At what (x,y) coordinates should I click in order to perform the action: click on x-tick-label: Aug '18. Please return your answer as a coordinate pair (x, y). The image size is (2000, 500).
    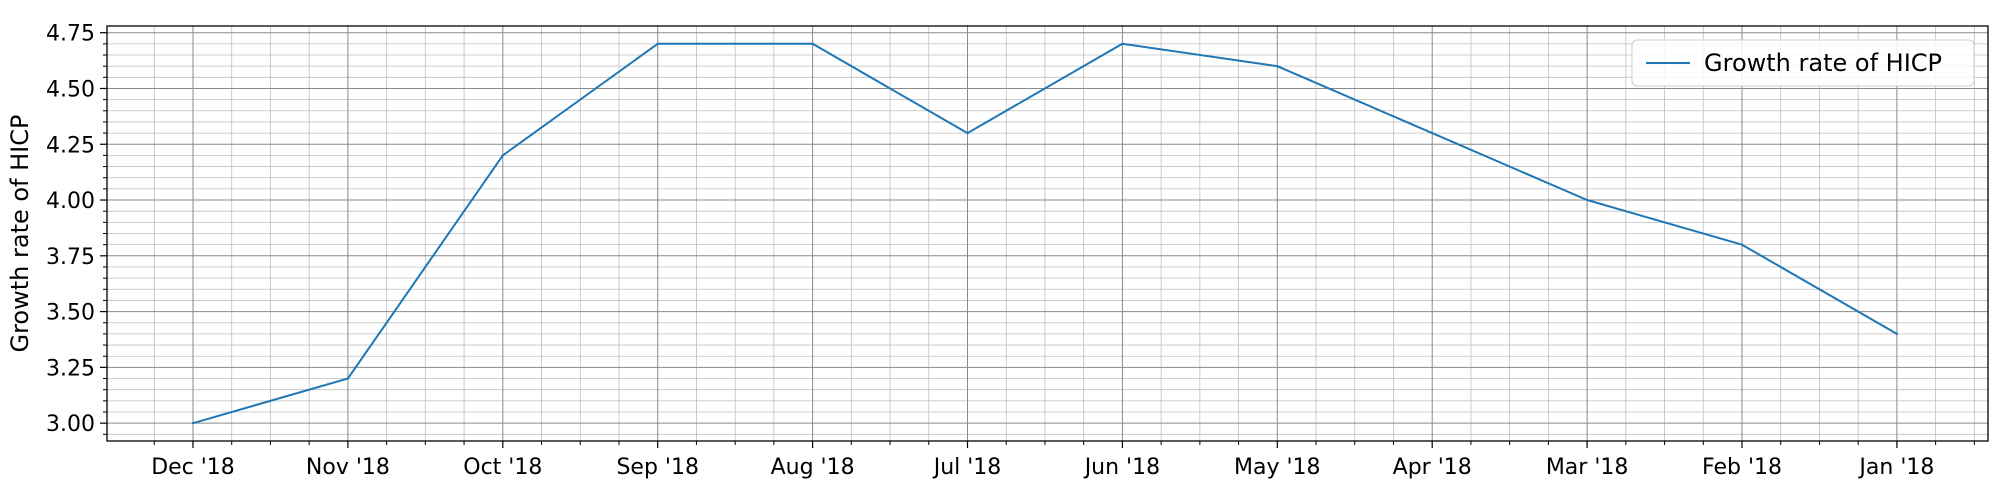
    Looking at the image, I should click on (813, 467).